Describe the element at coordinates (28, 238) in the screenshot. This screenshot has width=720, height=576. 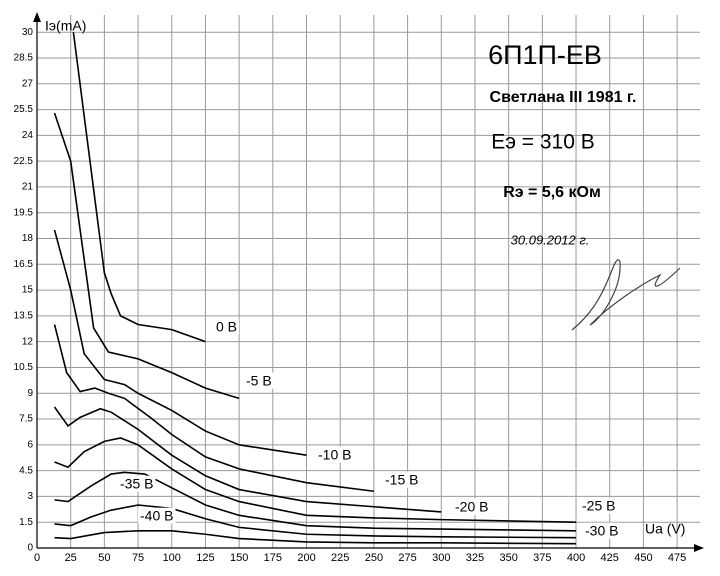
I see `y-tick-label: 18` at that location.